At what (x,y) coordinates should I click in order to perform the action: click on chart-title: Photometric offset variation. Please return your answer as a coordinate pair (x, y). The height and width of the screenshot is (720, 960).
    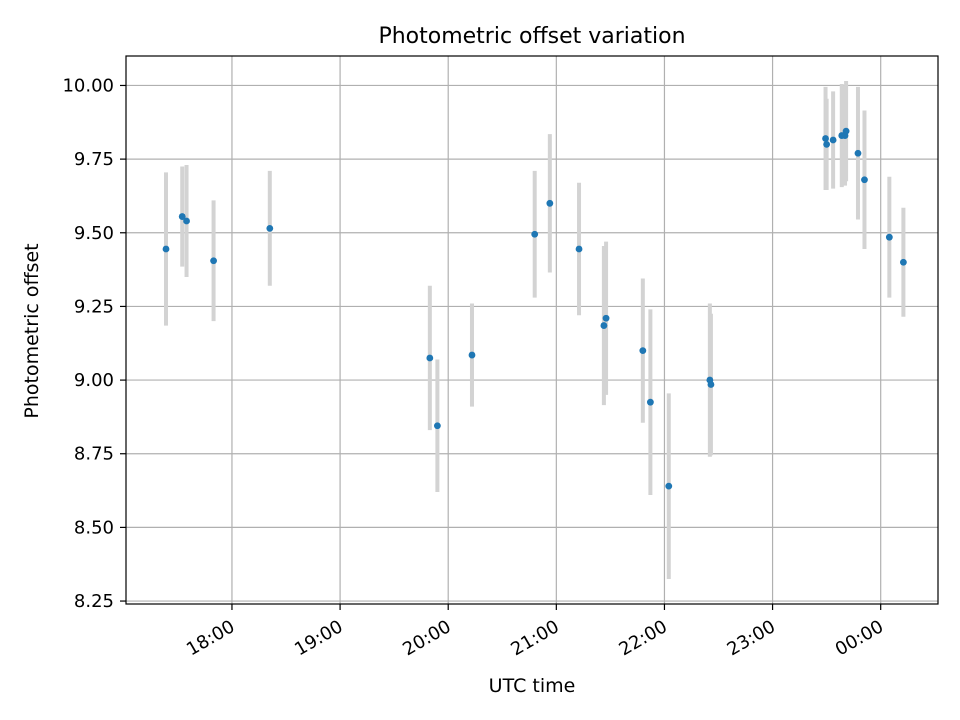
    Looking at the image, I should click on (531, 36).